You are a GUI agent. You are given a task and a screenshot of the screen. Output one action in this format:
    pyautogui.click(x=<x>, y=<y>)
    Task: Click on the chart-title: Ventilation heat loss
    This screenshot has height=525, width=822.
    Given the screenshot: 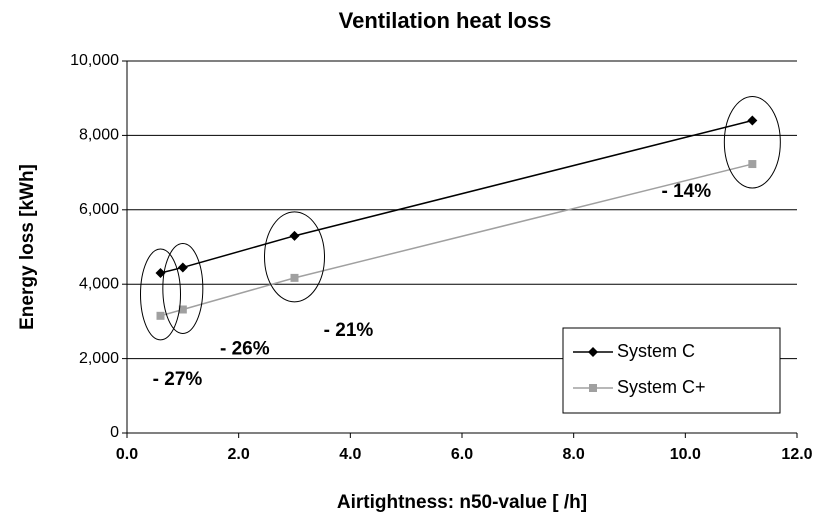 What is the action you would take?
    pyautogui.click(x=445, y=20)
    